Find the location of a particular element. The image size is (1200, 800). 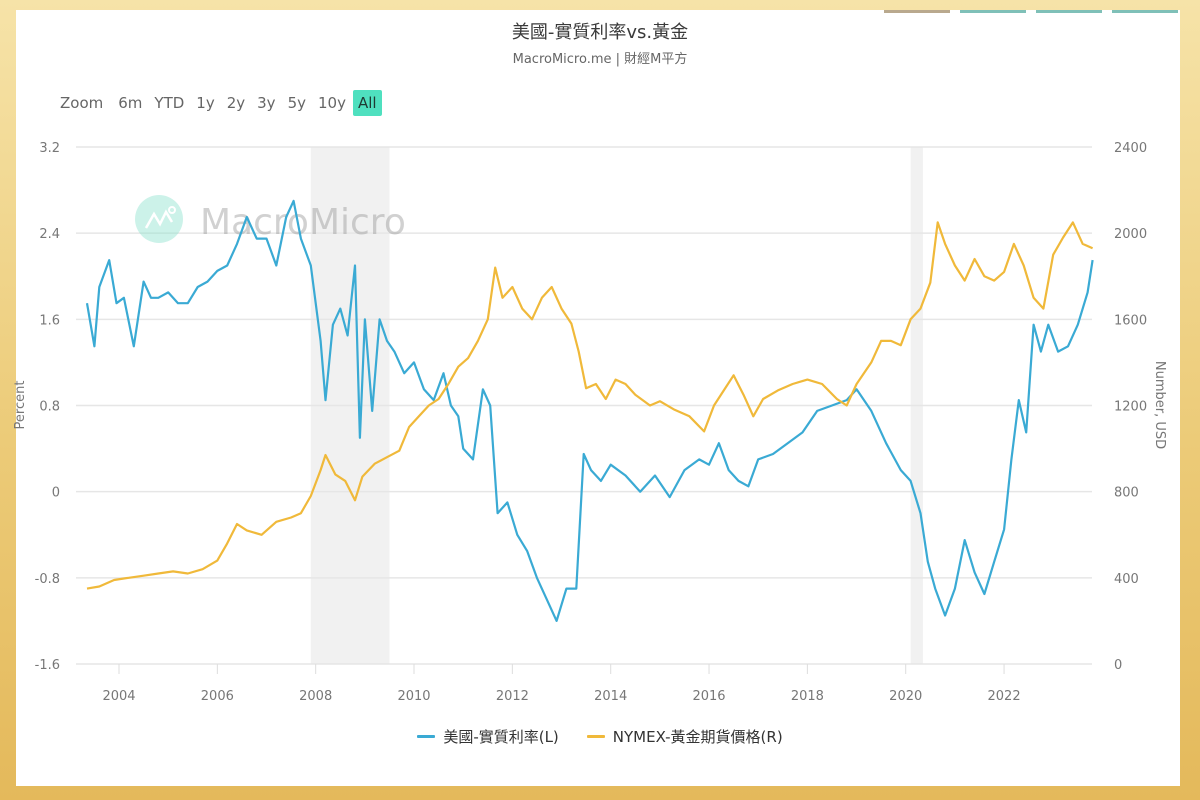

range-button-6m: 6m is located at coordinates (130, 103).